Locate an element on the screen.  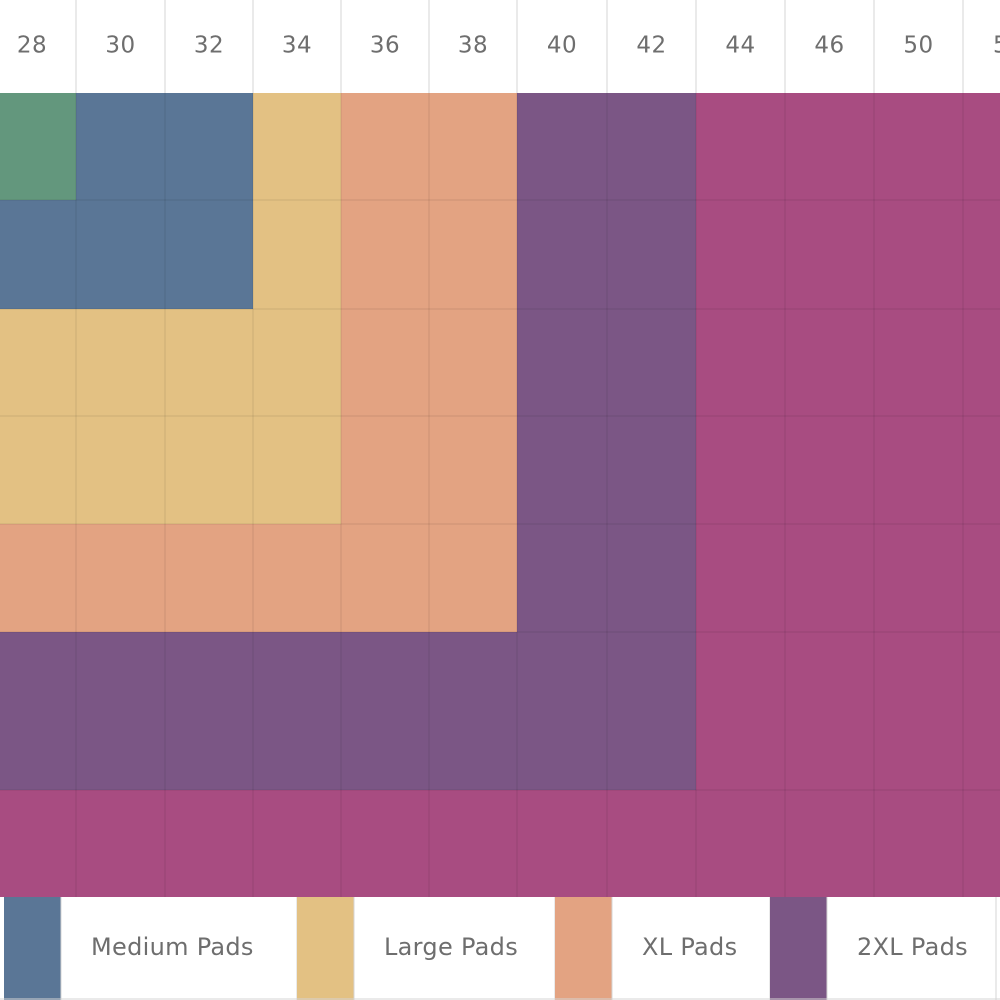
legend-item-2xl: 2XL Pads is located at coordinates (883, 948).